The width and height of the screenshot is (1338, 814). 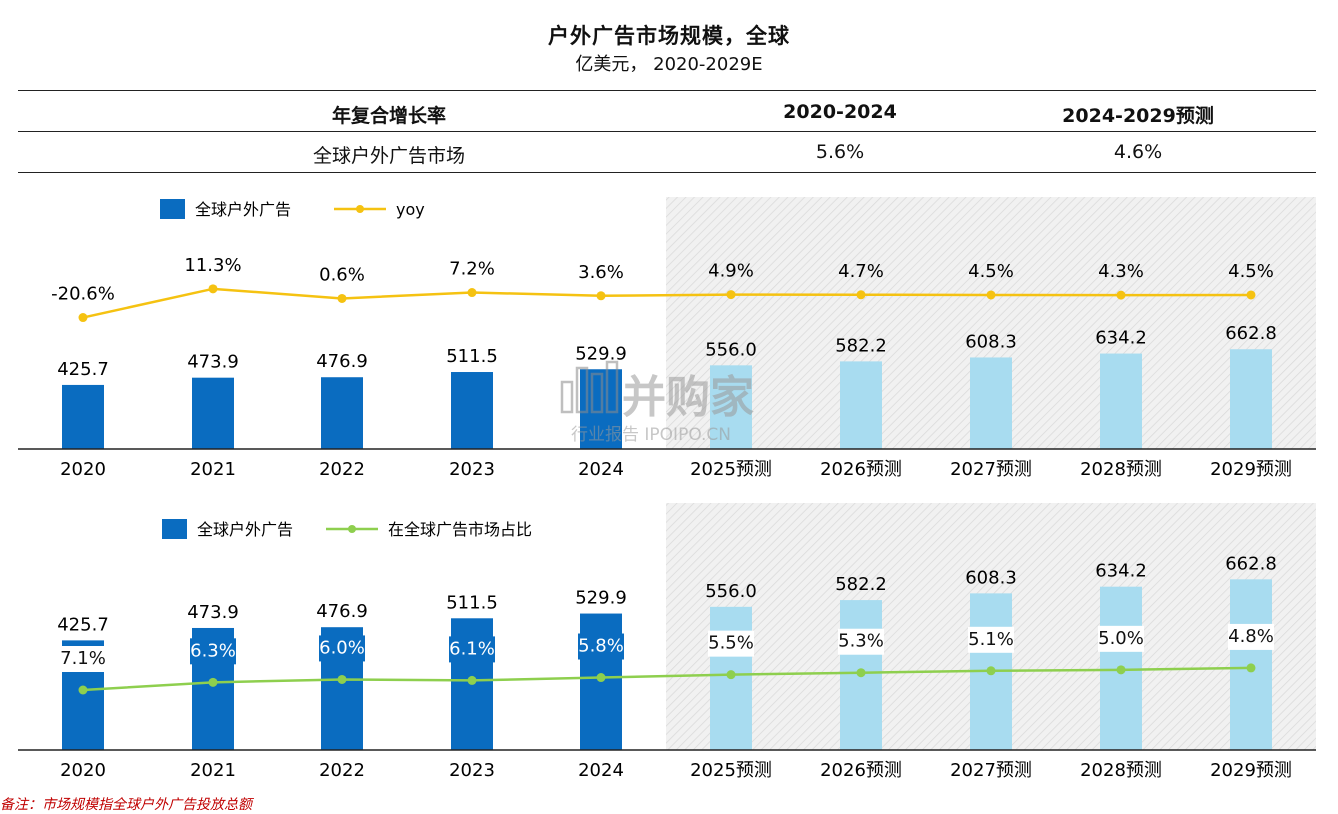 What do you see at coordinates (472, 269) in the screenshot?
I see `line-value-label: 7.2%` at bounding box center [472, 269].